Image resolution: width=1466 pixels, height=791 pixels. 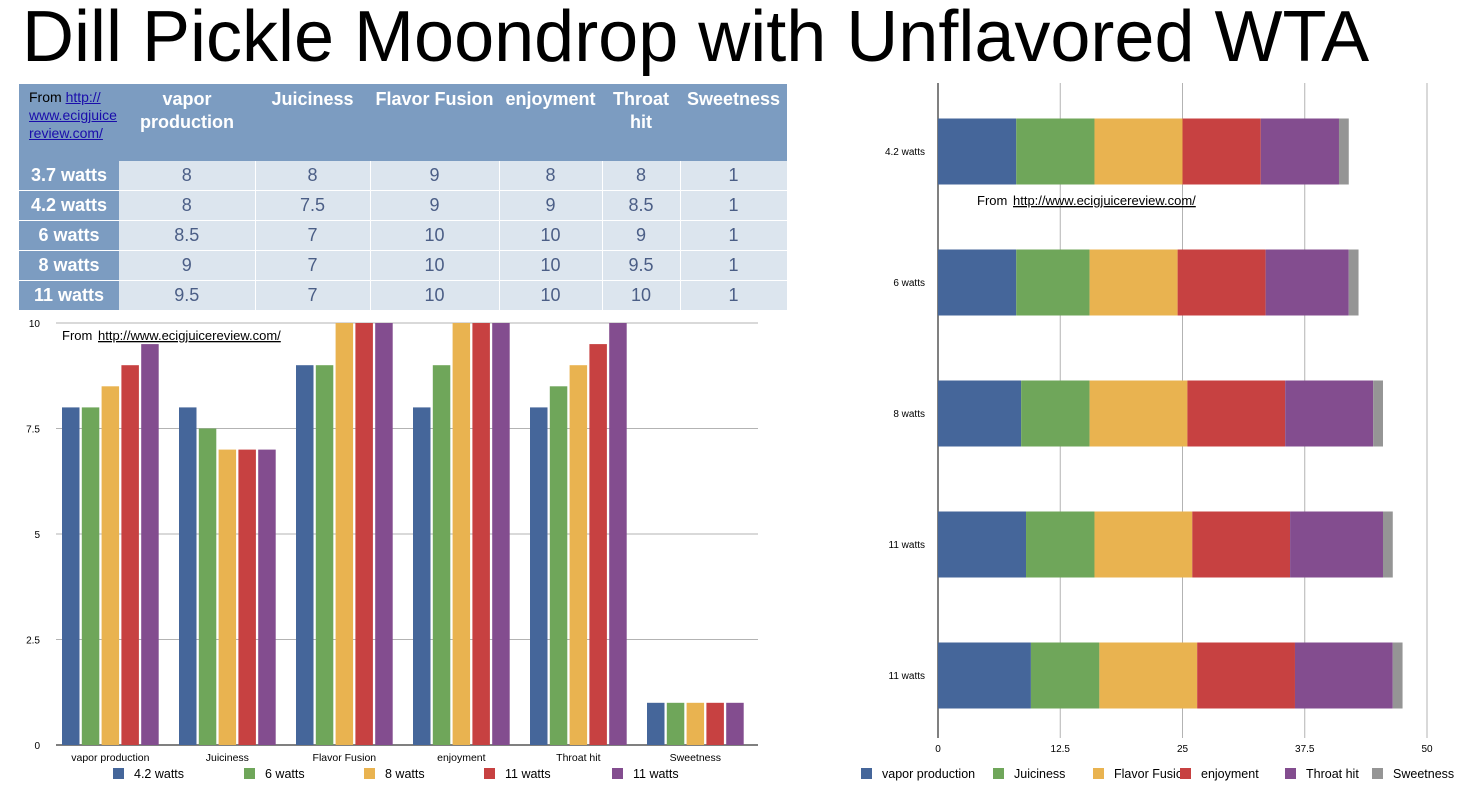 What do you see at coordinates (77, 335) in the screenshot?
I see `chart-source-prefix: From` at bounding box center [77, 335].